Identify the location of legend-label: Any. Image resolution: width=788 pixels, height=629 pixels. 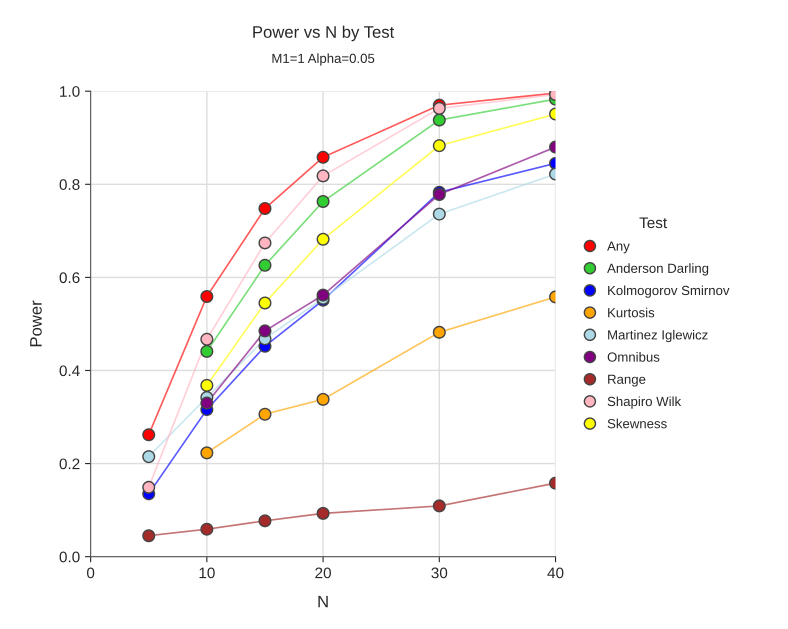
(618, 248).